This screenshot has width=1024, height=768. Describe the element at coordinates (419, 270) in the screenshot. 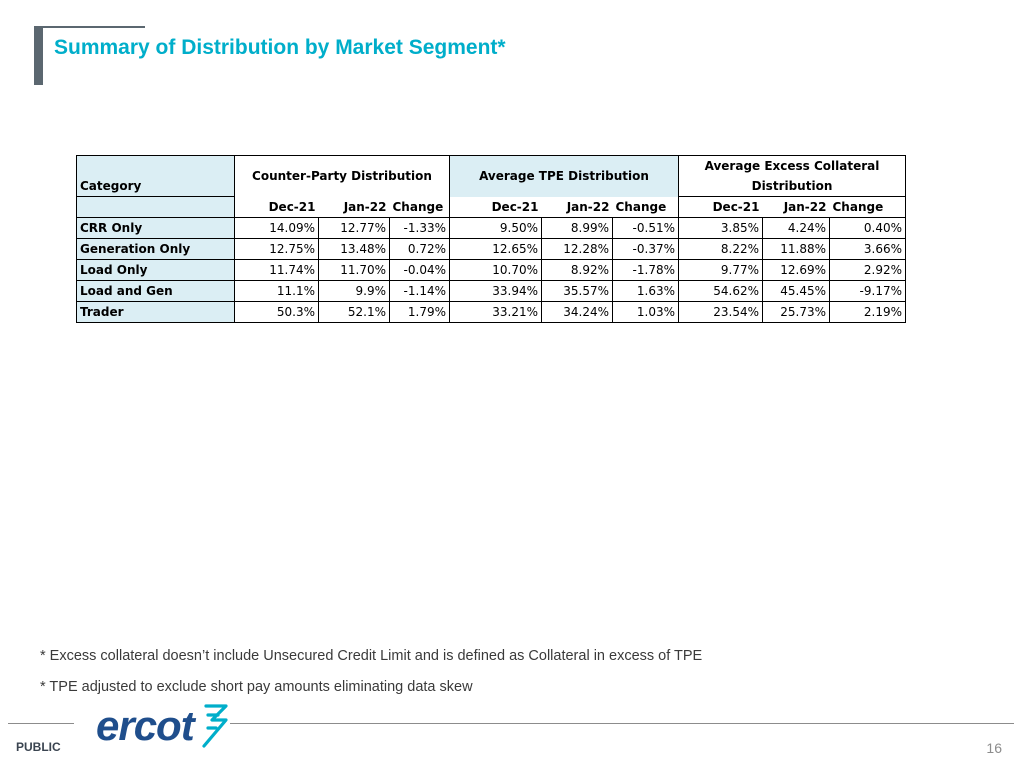

I see `cell-counter-party-change: -0.04%` at that location.